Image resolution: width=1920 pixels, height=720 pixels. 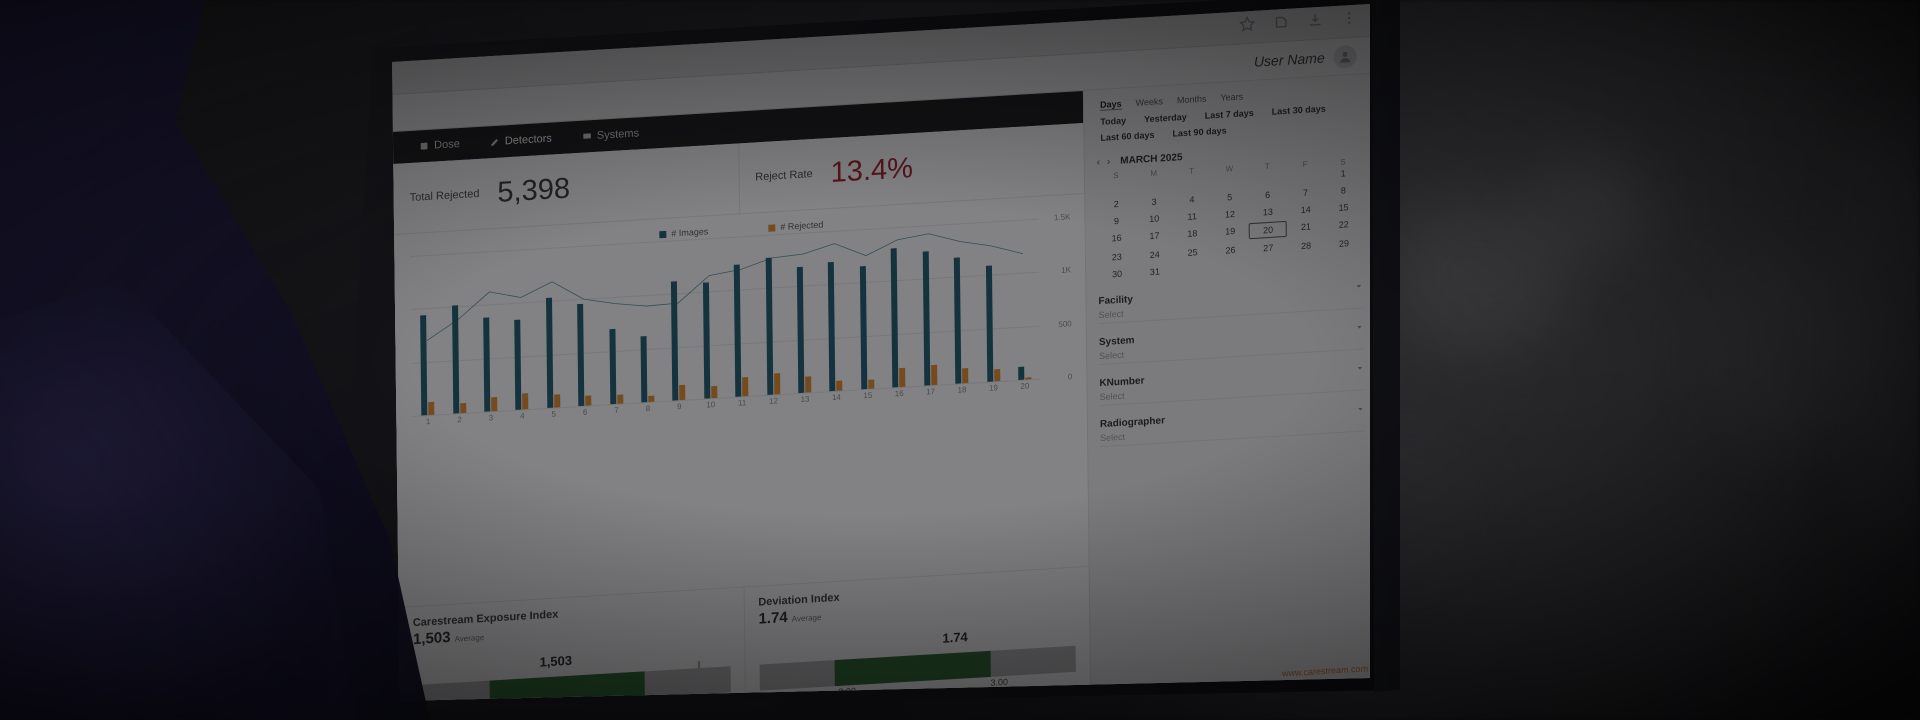 What do you see at coordinates (522, 416) in the screenshot?
I see `x-tick-label: 4` at bounding box center [522, 416].